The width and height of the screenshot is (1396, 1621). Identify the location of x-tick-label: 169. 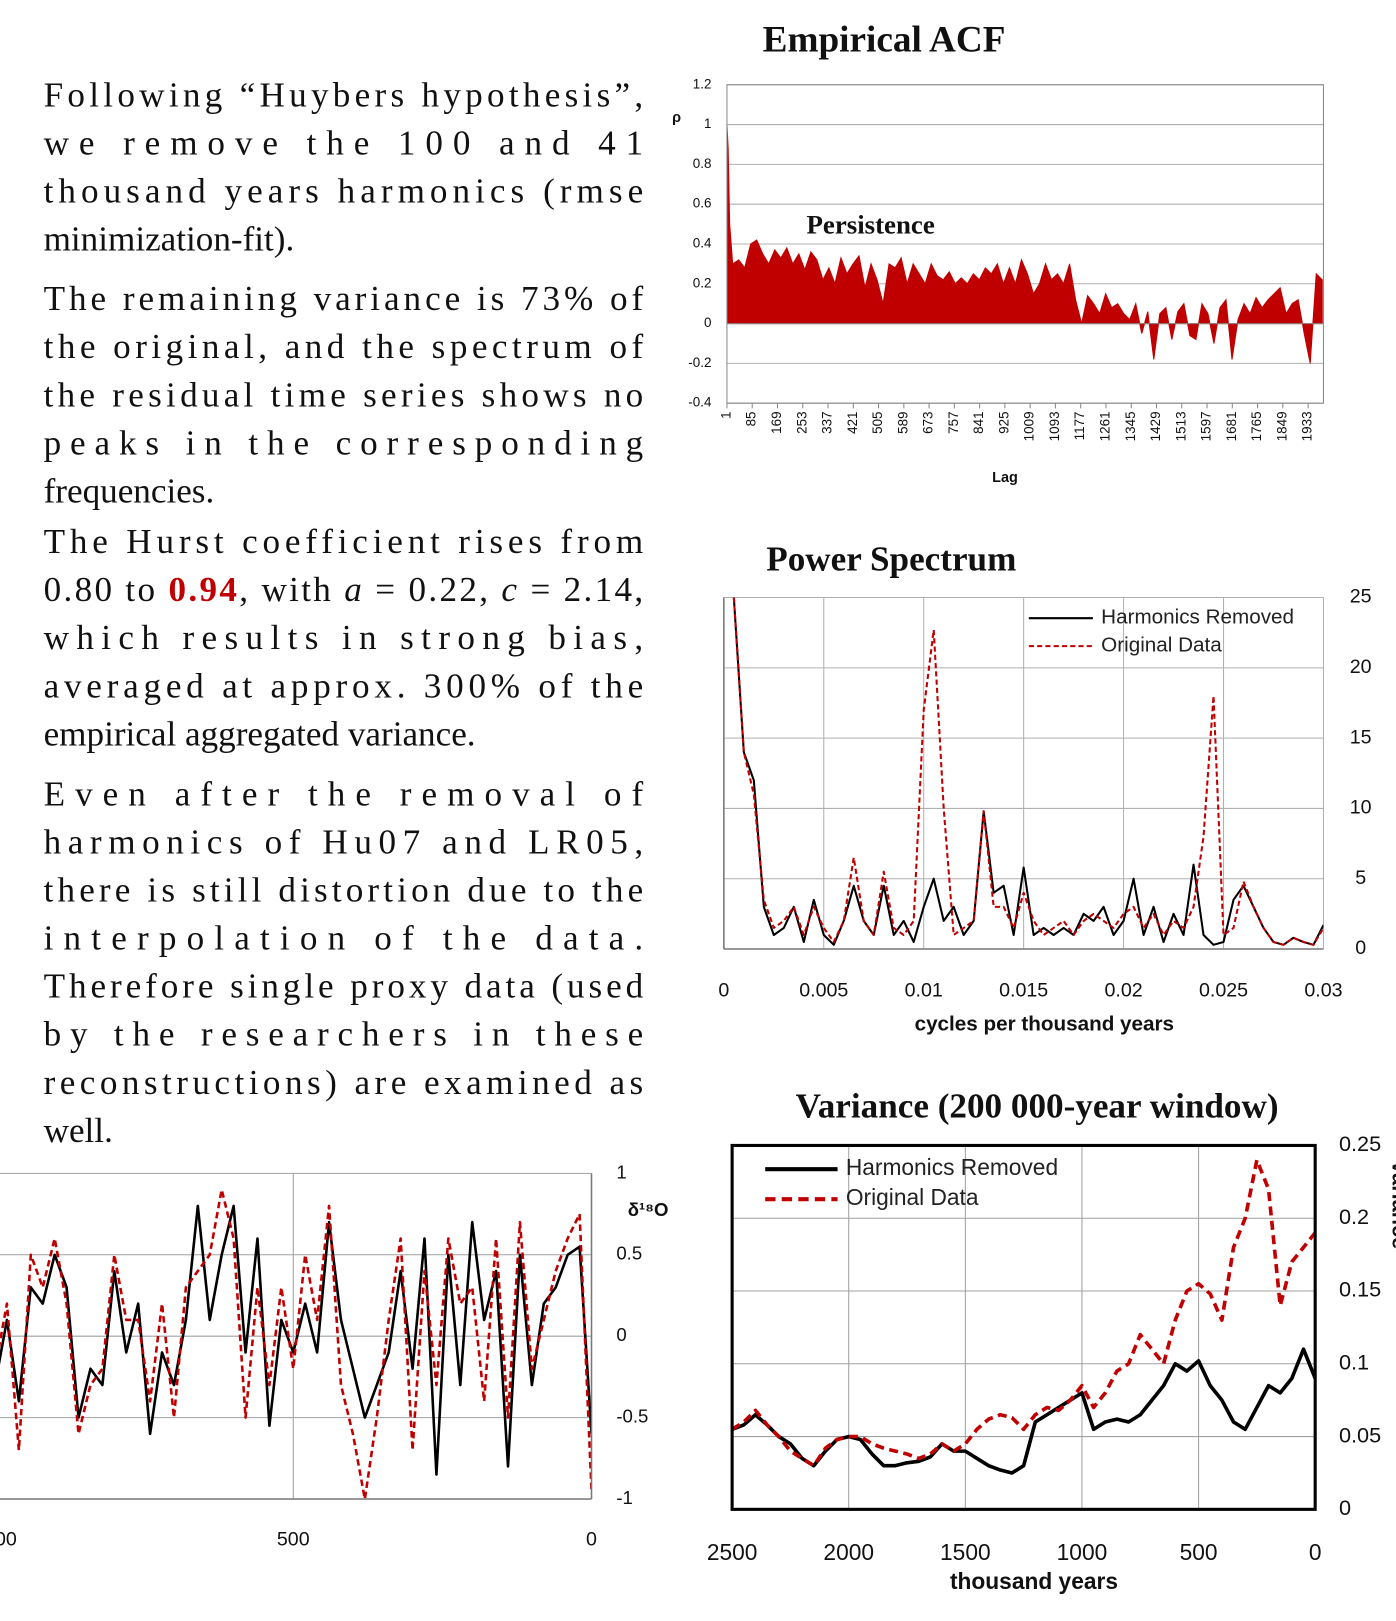
(776, 422).